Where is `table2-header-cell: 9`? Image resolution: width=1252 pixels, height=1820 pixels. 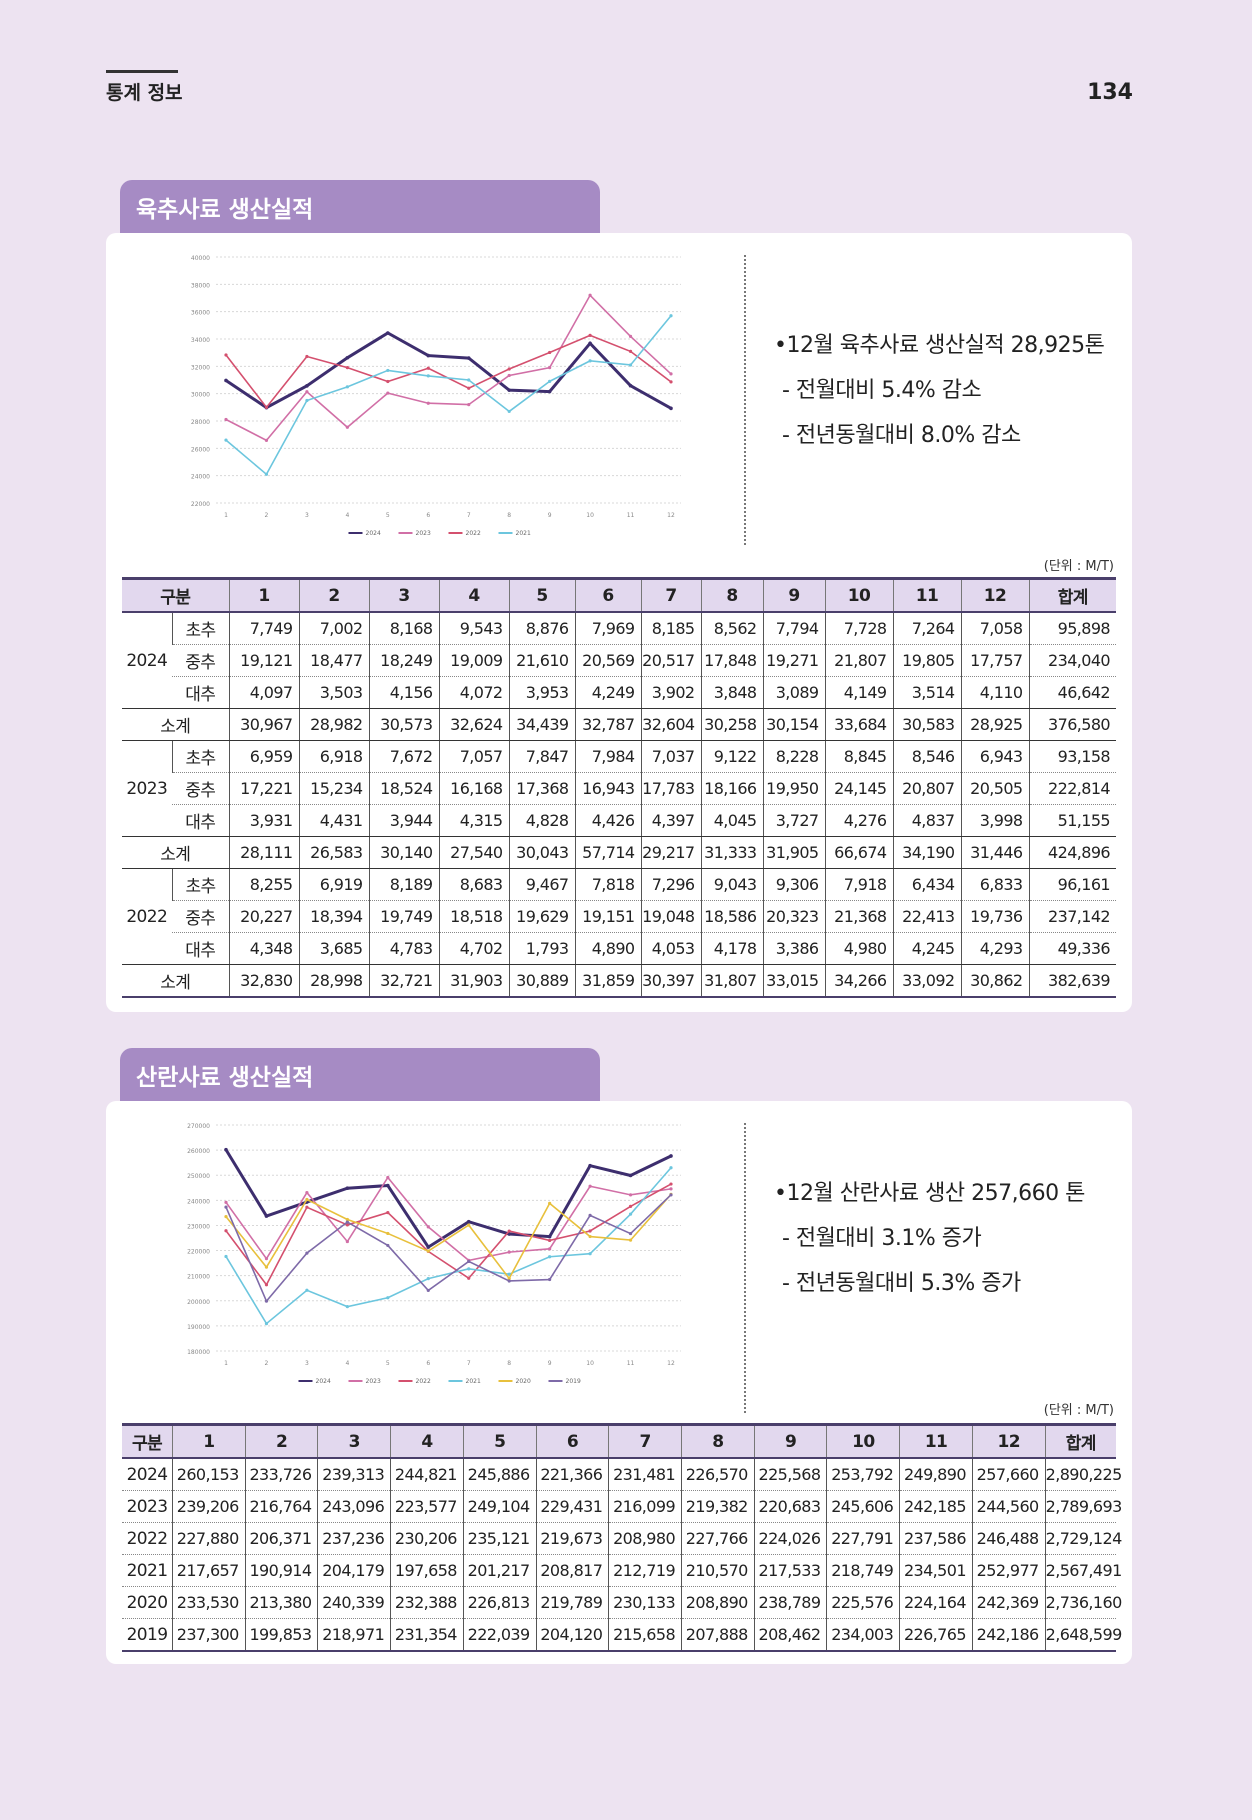 table2-header-cell: 9 is located at coordinates (790, 1441).